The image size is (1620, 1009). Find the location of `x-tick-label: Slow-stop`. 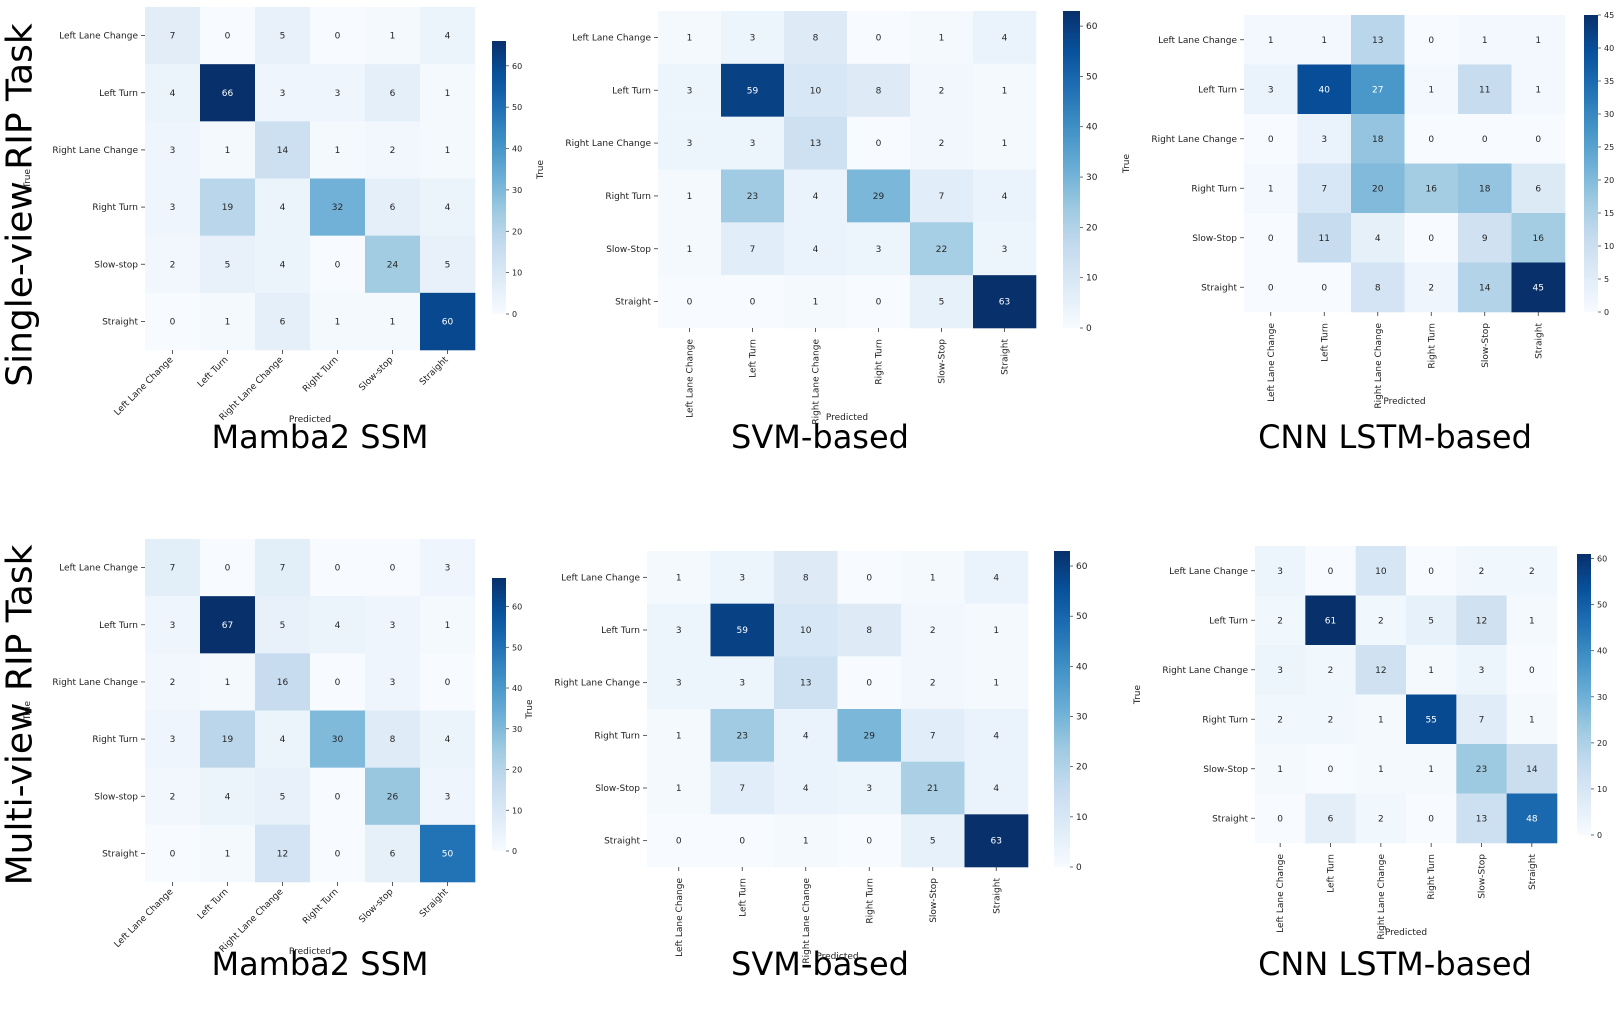

x-tick-label: Slow-stop is located at coordinates (376, 906).